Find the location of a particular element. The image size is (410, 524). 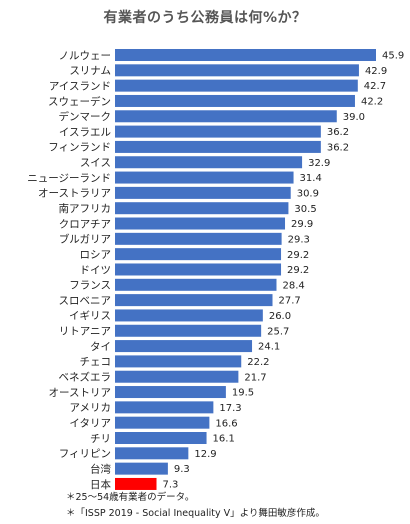

category-label: タイ is located at coordinates (100, 347).